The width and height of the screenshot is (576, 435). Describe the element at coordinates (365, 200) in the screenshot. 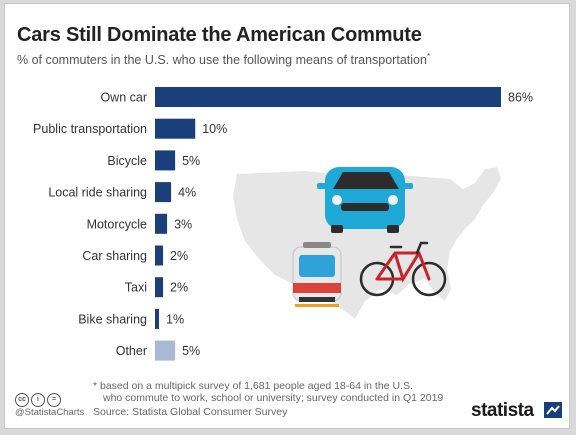

I see `car-icon` at that location.